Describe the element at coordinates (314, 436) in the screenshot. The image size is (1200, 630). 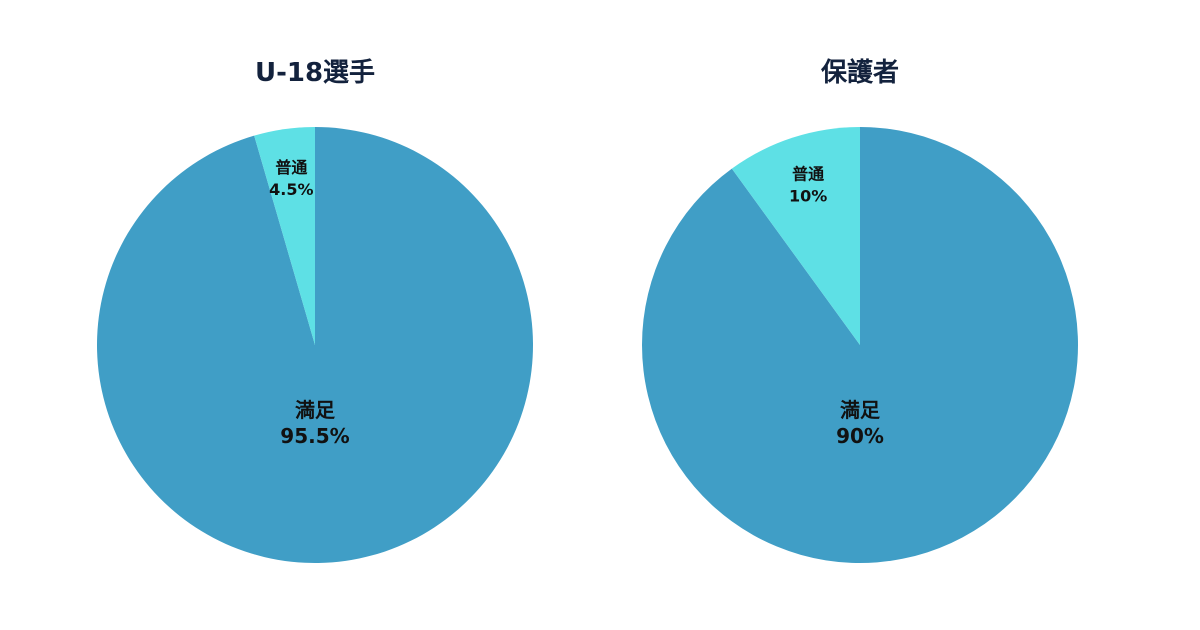
I see `slice-value-satisfied: 95.5%` at that location.